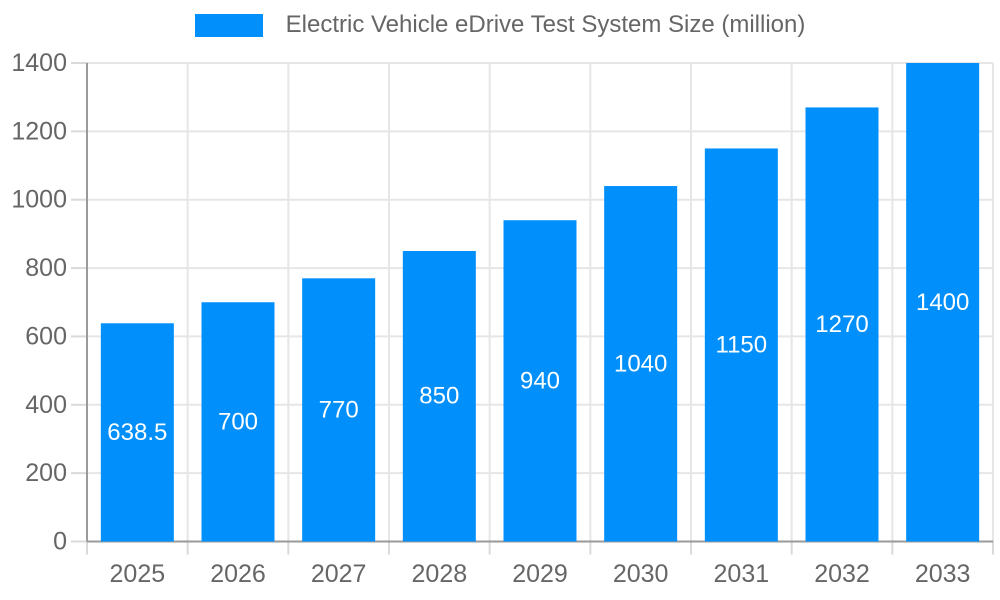 The height and width of the screenshot is (600, 1000). I want to click on bar-value-label: 770, so click(339, 409).